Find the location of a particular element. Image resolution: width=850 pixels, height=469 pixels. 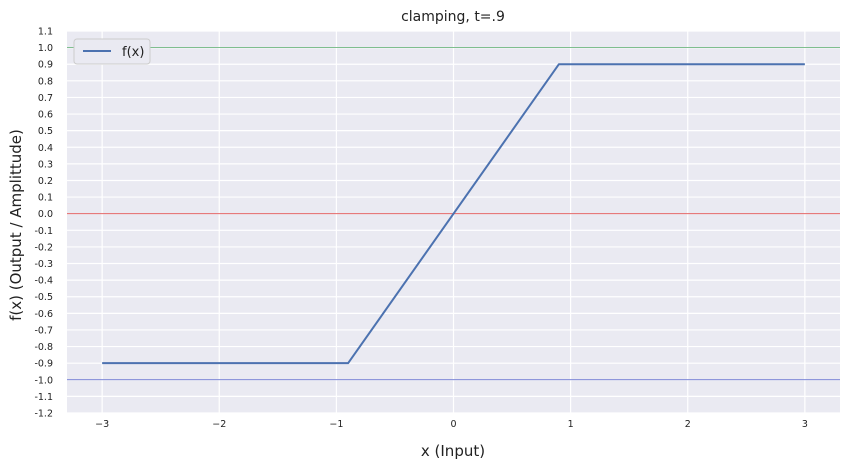

y-tick-label-11: -0.1 is located at coordinates (43, 231).